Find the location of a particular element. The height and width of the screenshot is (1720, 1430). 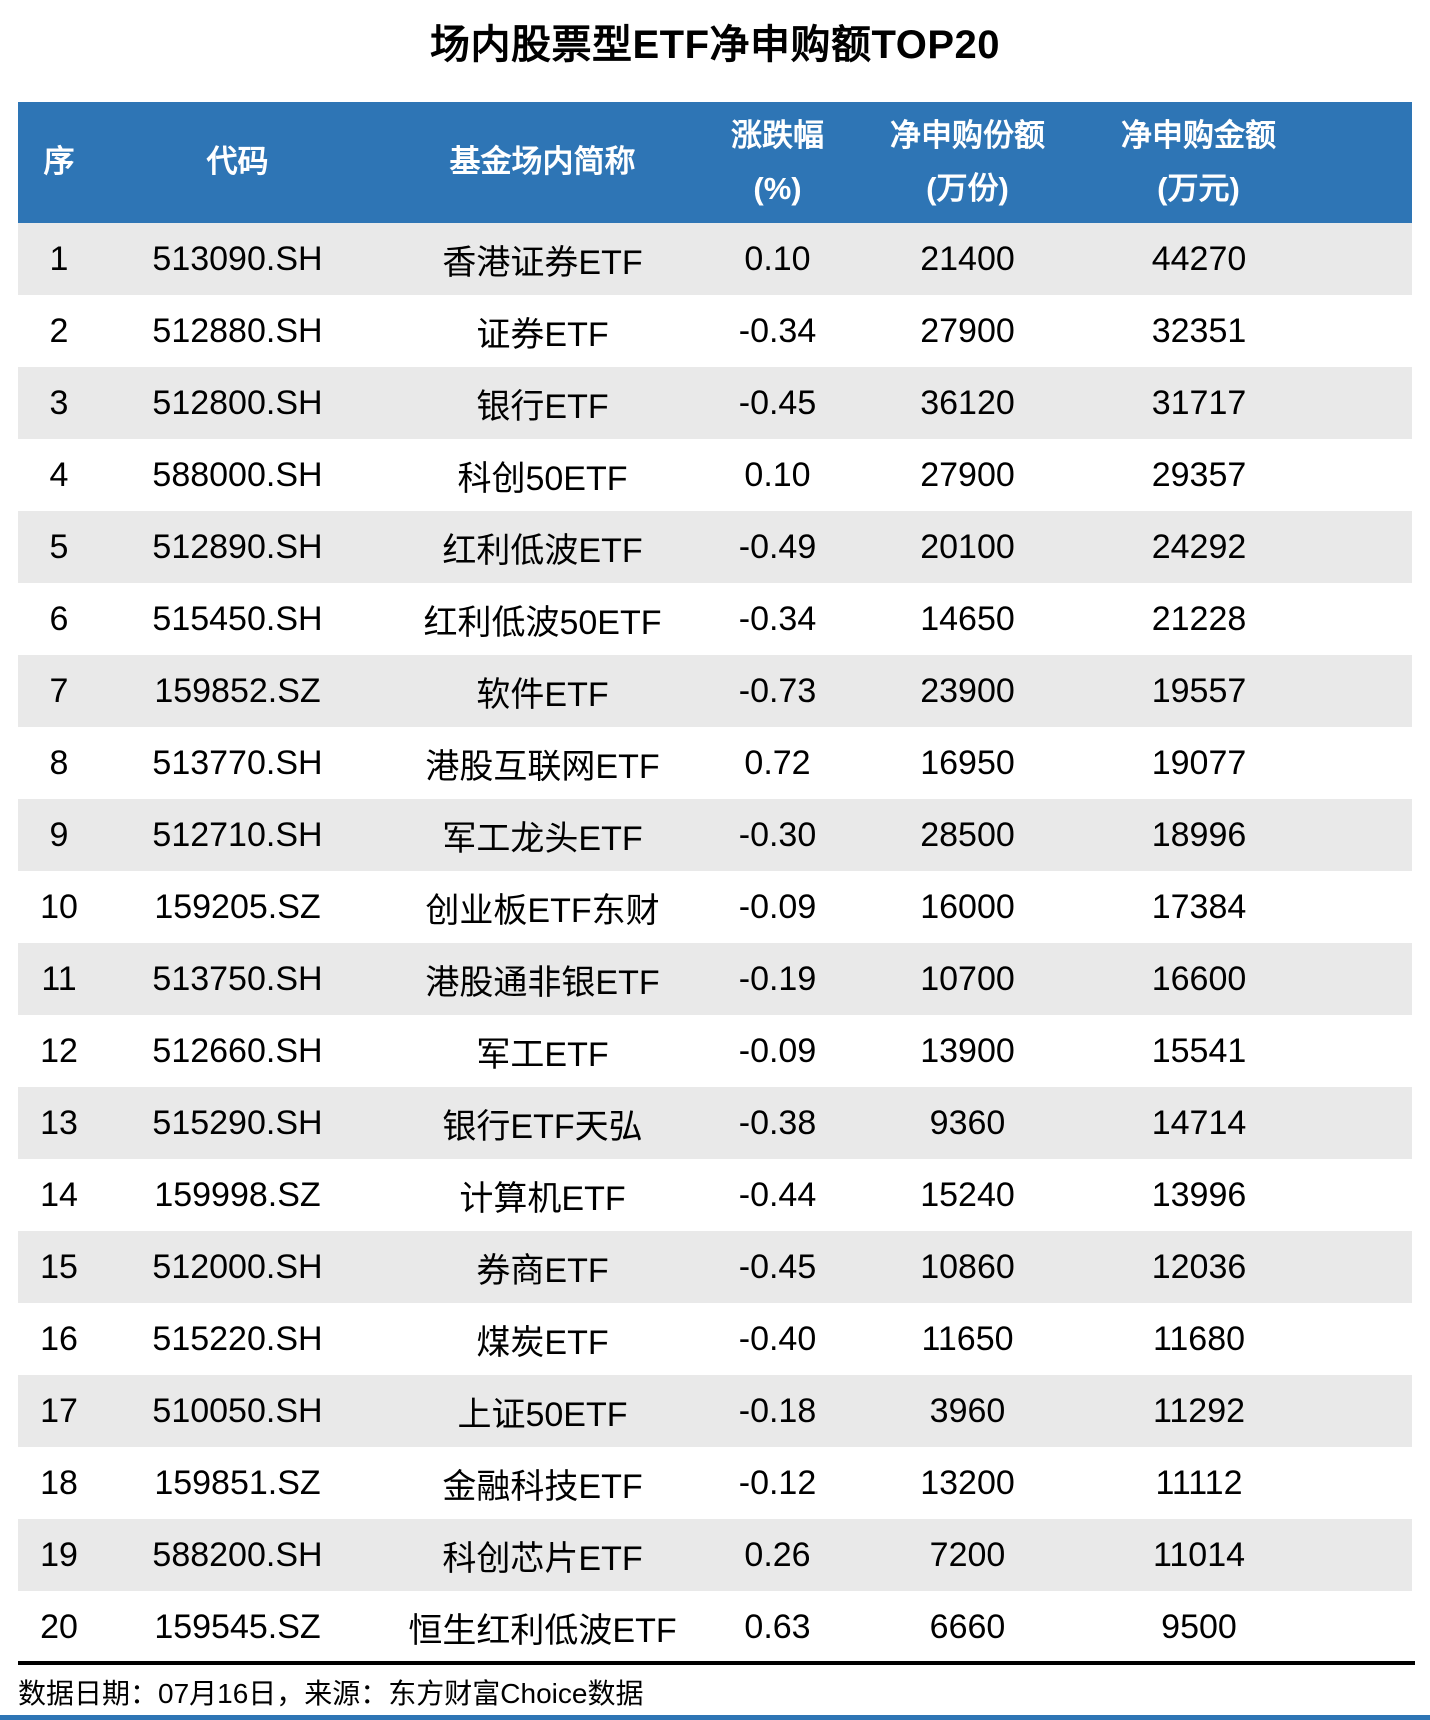

cell-index: 9 is located at coordinates (59, 834).